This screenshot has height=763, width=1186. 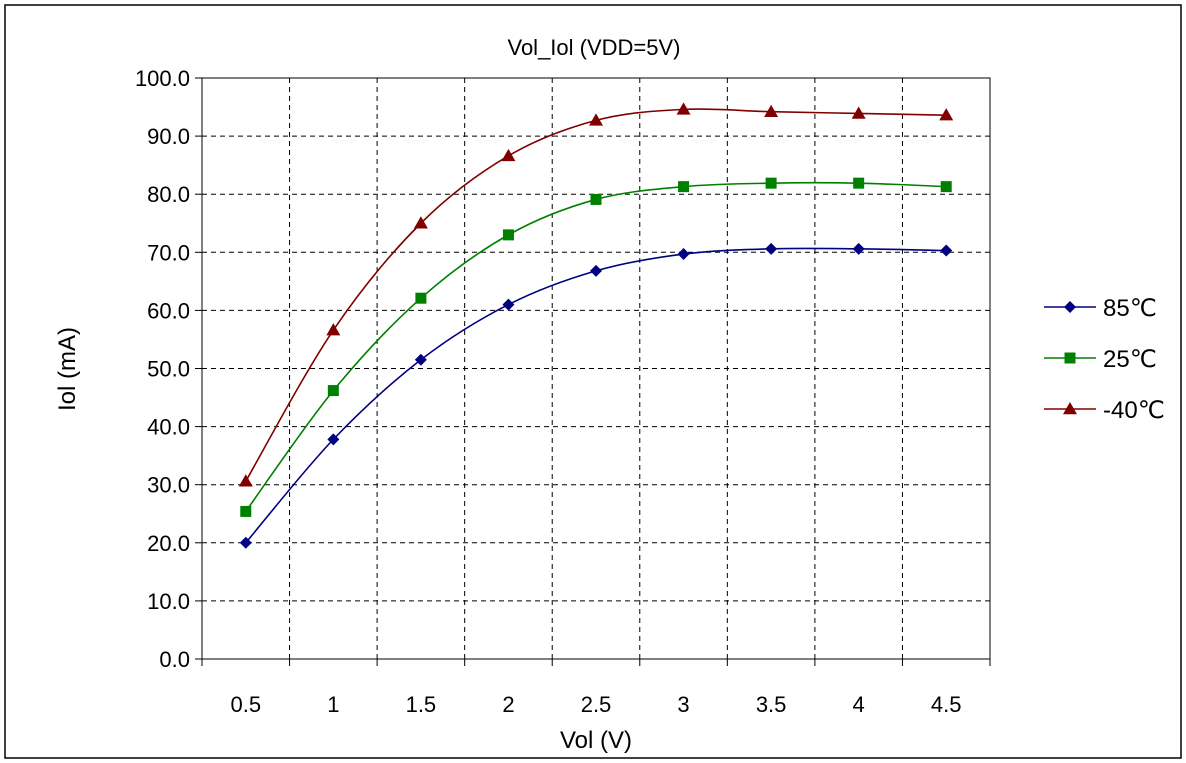 I want to click on y-tick-label: 80.0, so click(x=168, y=194).